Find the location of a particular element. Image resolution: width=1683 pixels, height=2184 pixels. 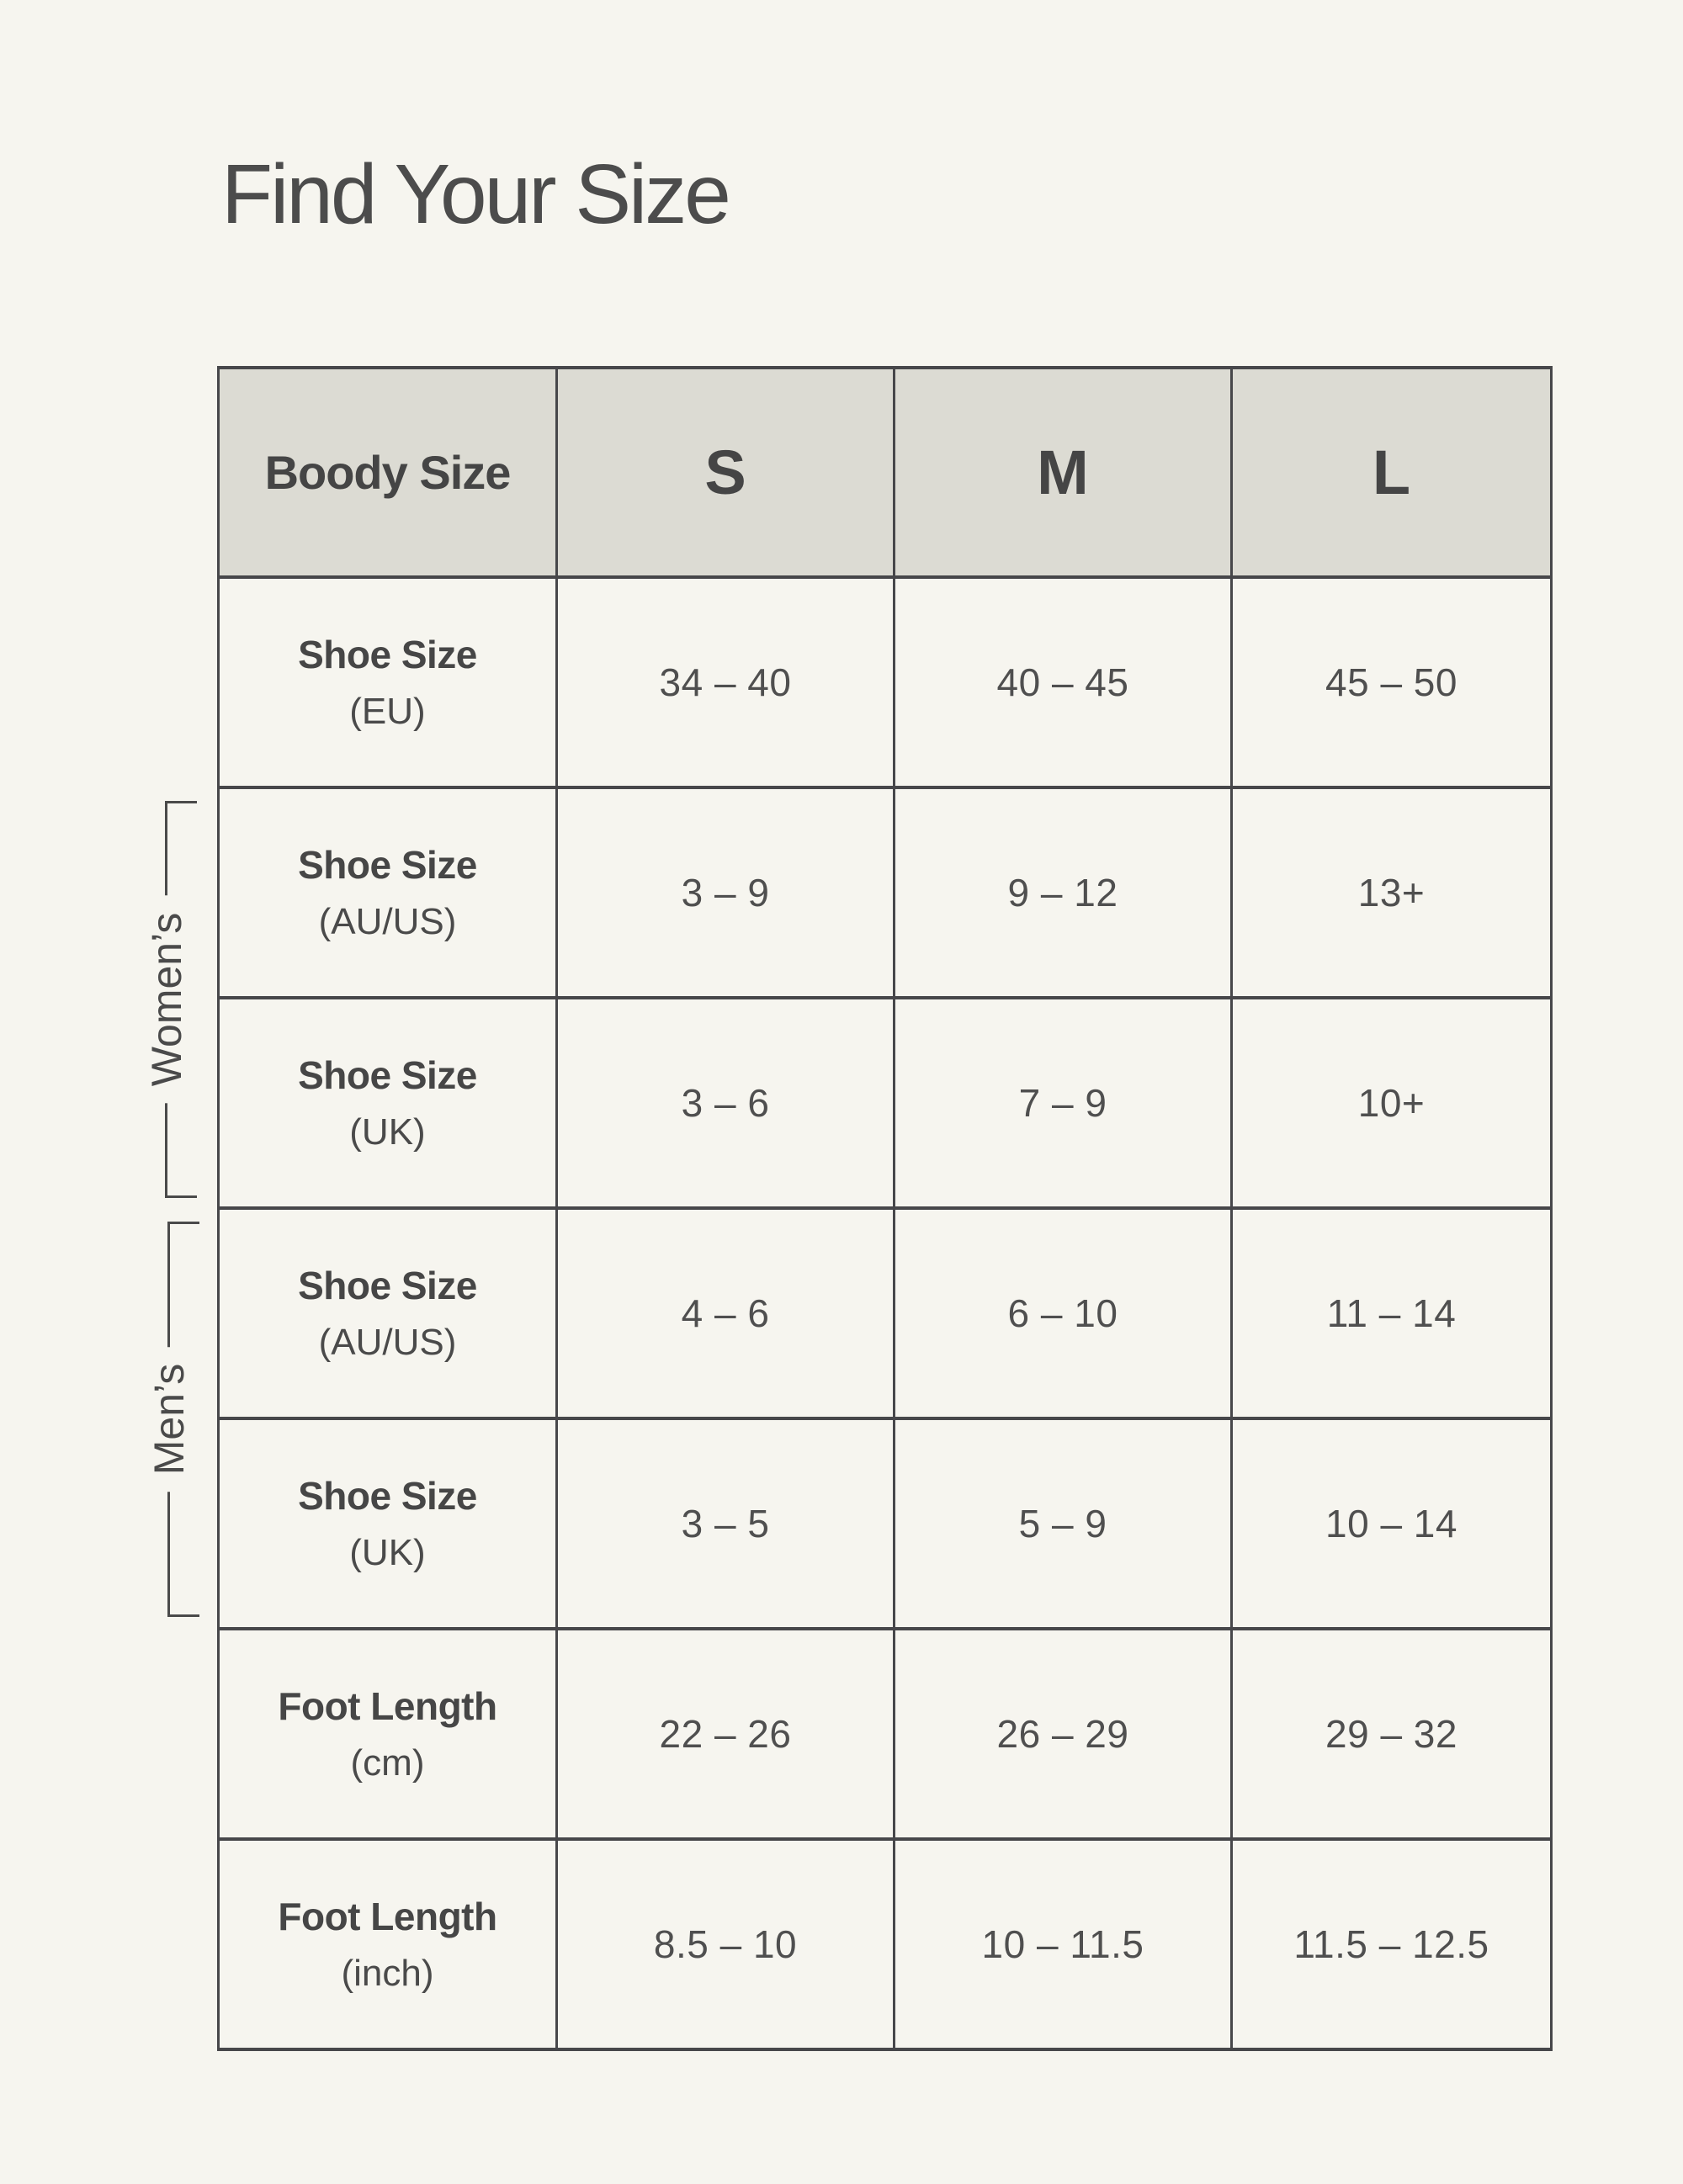

value-cell: 10 – 14 is located at coordinates (1391, 1524).